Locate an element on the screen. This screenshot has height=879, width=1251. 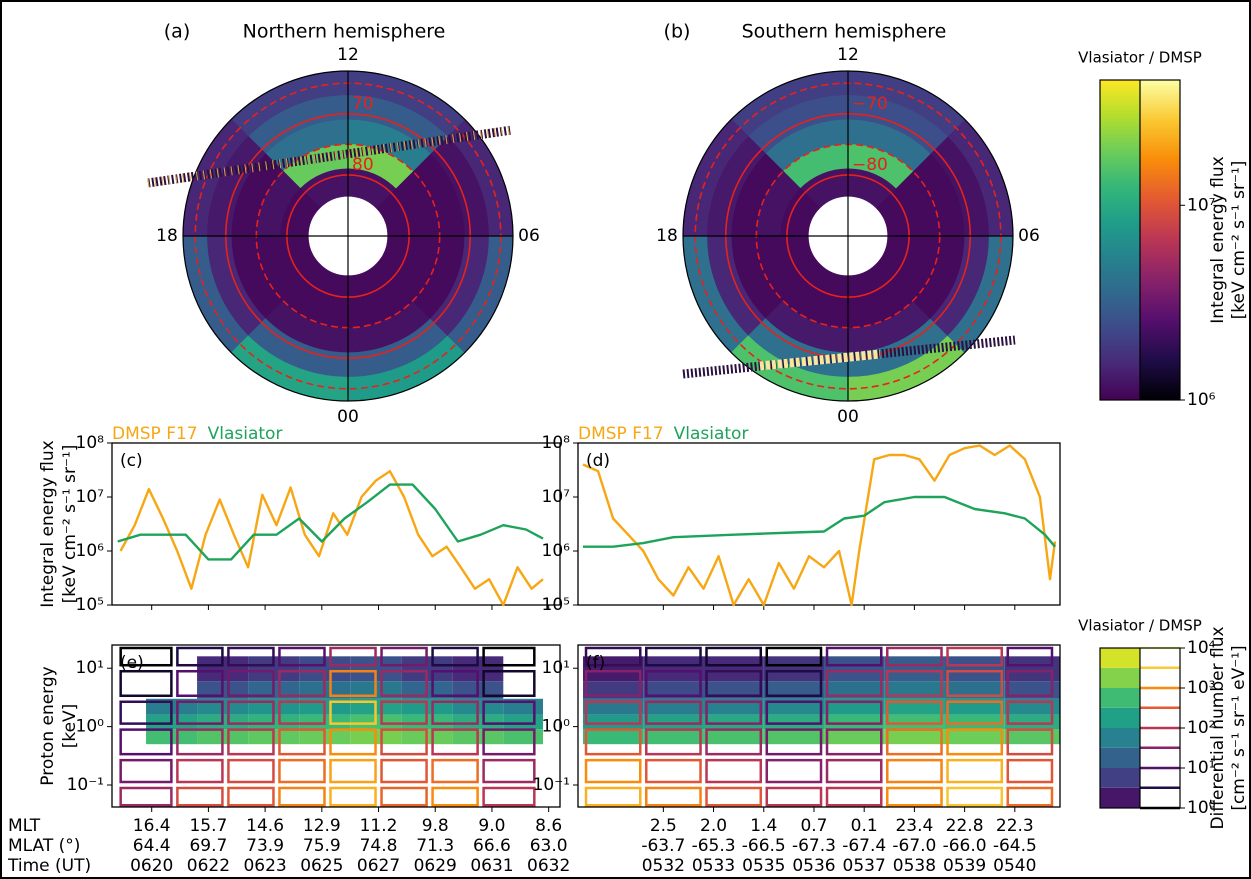
mlt-label: 18 is located at coordinates (667, 236).